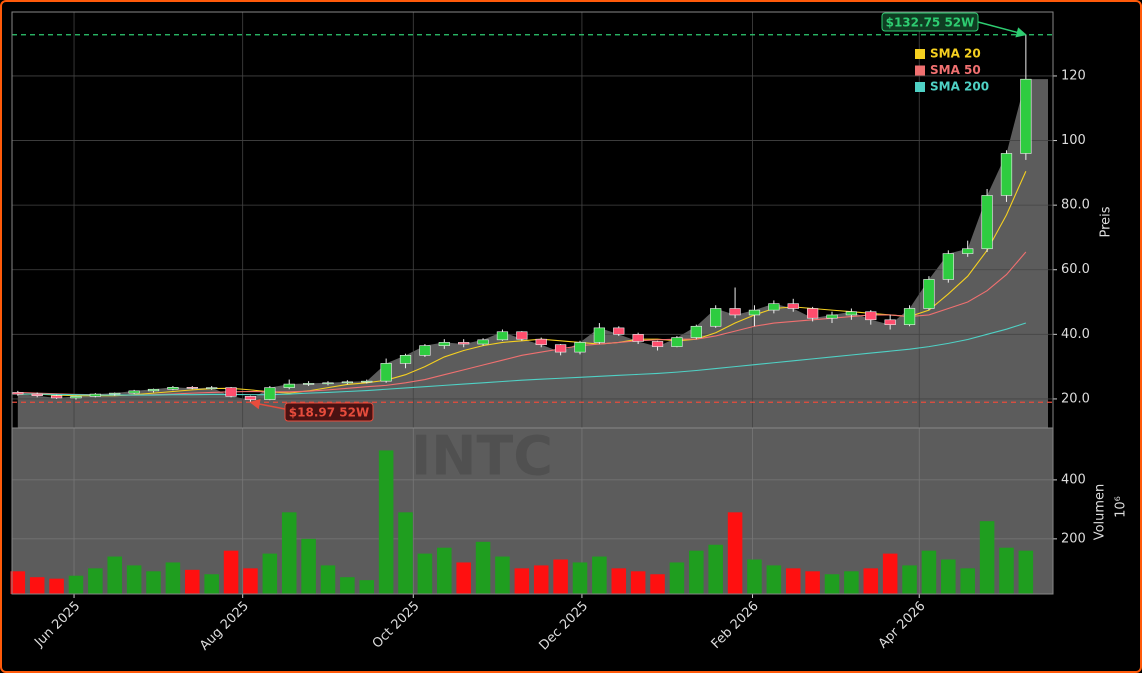 The width and height of the screenshot is (1142, 673). What do you see at coordinates (1073, 479) in the screenshot?
I see `y-tick-label: 400` at bounding box center [1073, 479].